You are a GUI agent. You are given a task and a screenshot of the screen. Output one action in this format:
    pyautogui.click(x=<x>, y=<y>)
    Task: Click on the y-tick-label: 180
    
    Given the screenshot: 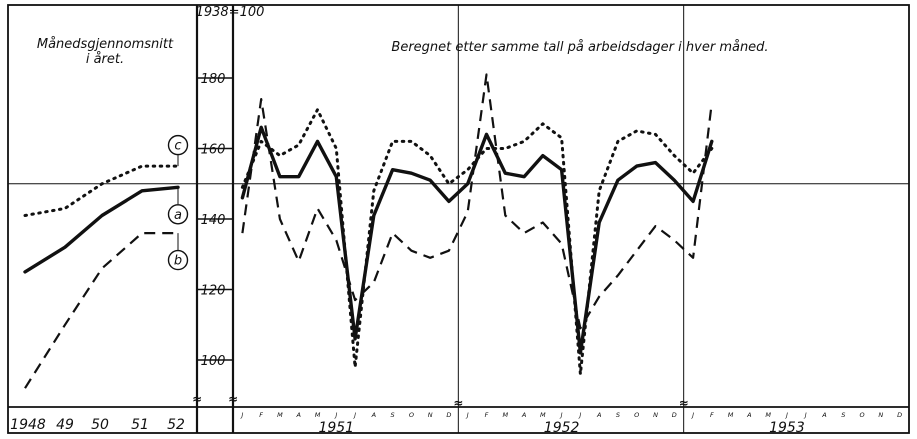 What is the action you would take?
    pyautogui.click(x=213, y=79)
    